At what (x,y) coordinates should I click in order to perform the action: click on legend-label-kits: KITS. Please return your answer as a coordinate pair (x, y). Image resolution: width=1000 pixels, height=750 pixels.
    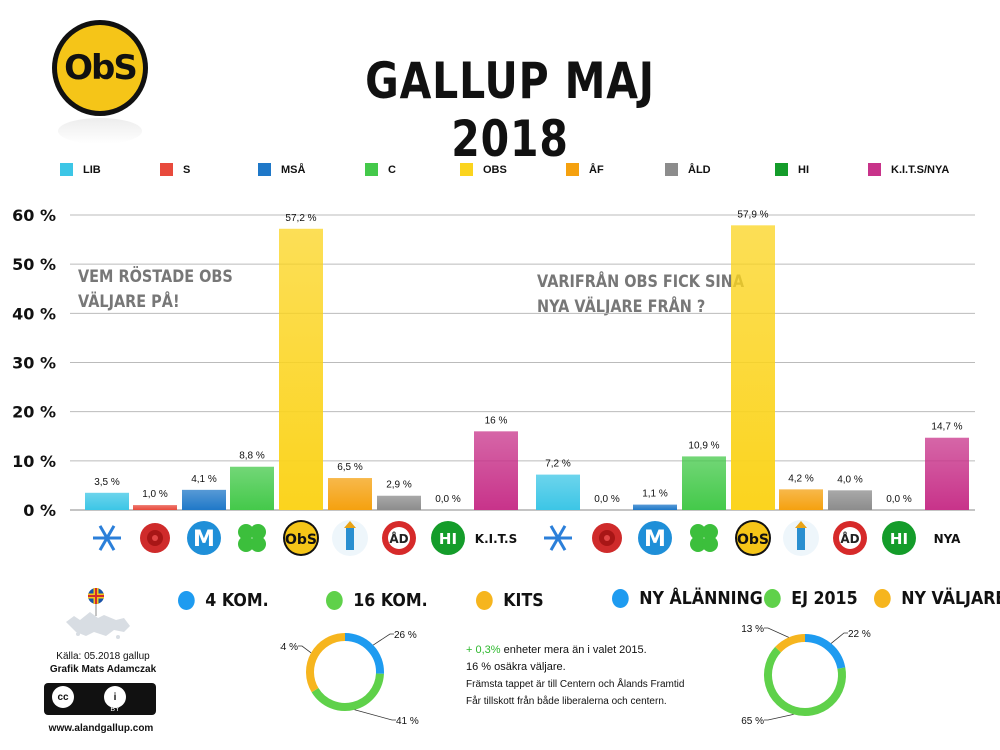
    Looking at the image, I should click on (523, 600).